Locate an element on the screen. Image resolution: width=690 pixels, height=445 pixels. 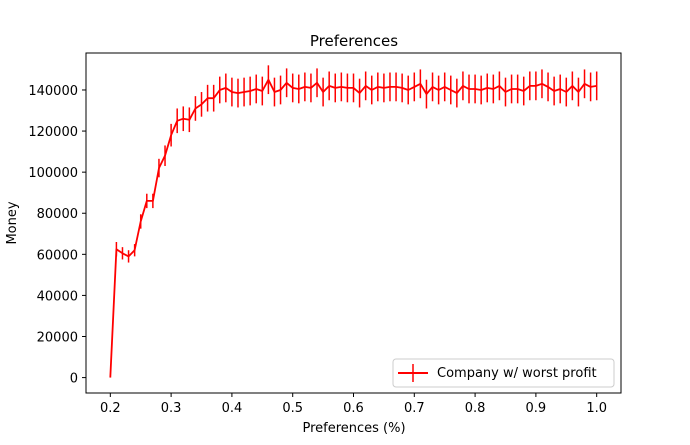
x-axis-label: Preferences (%) is located at coordinates (353, 428).